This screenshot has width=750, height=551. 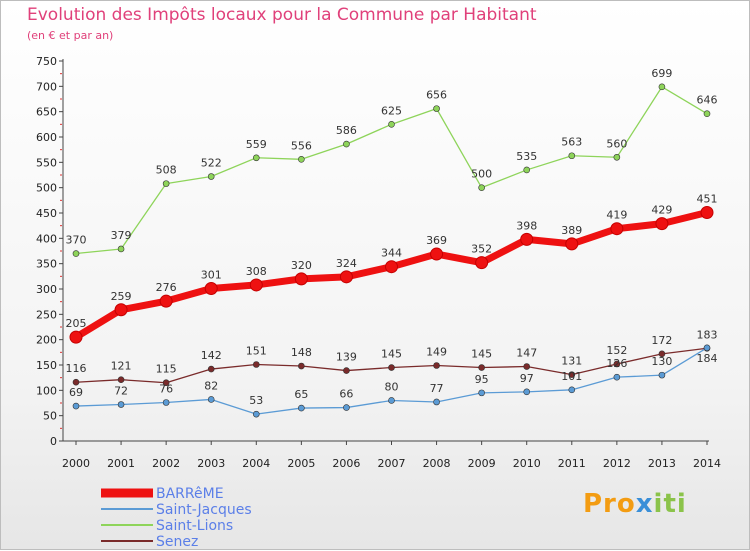 I want to click on x-tick-label: 2000, so click(x=76, y=463).